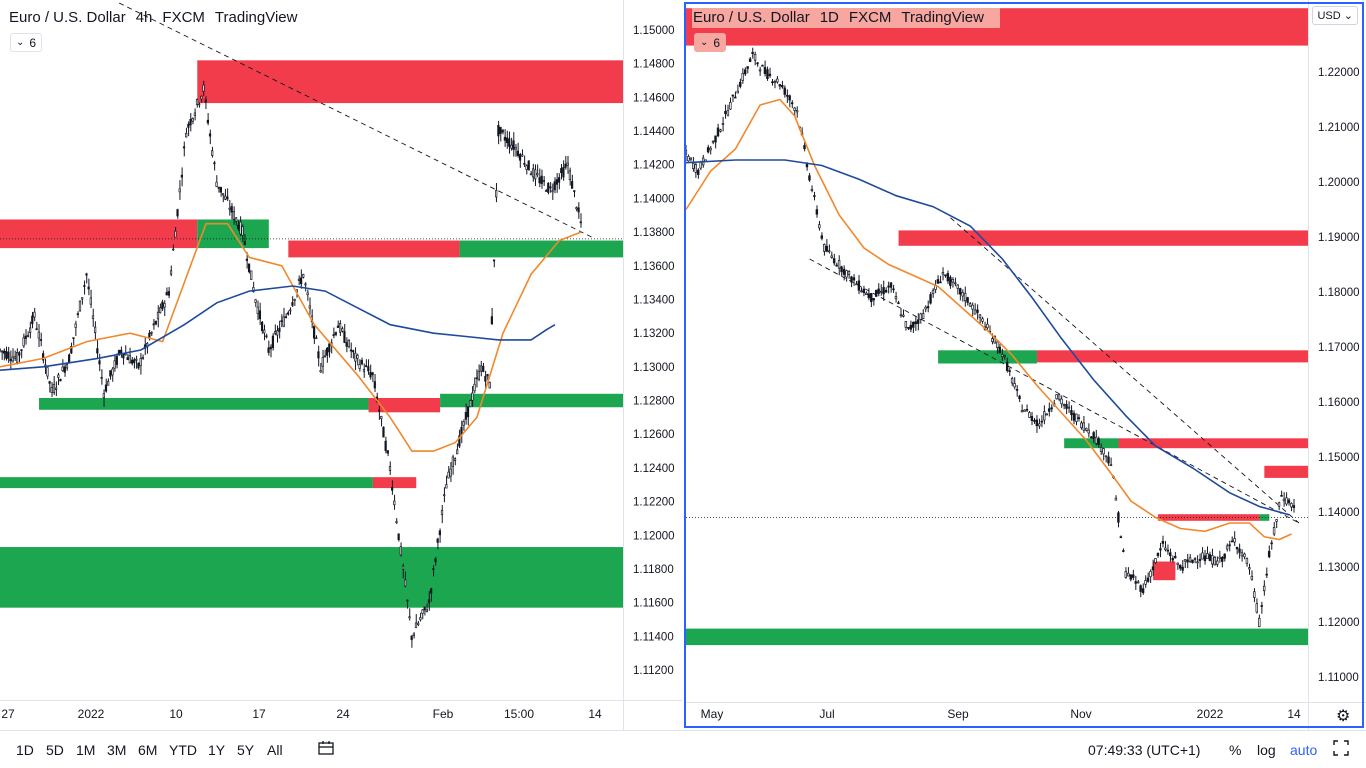 Image resolution: width=1366 pixels, height=768 pixels. I want to click on percent-toggle: %, so click(1235, 750).